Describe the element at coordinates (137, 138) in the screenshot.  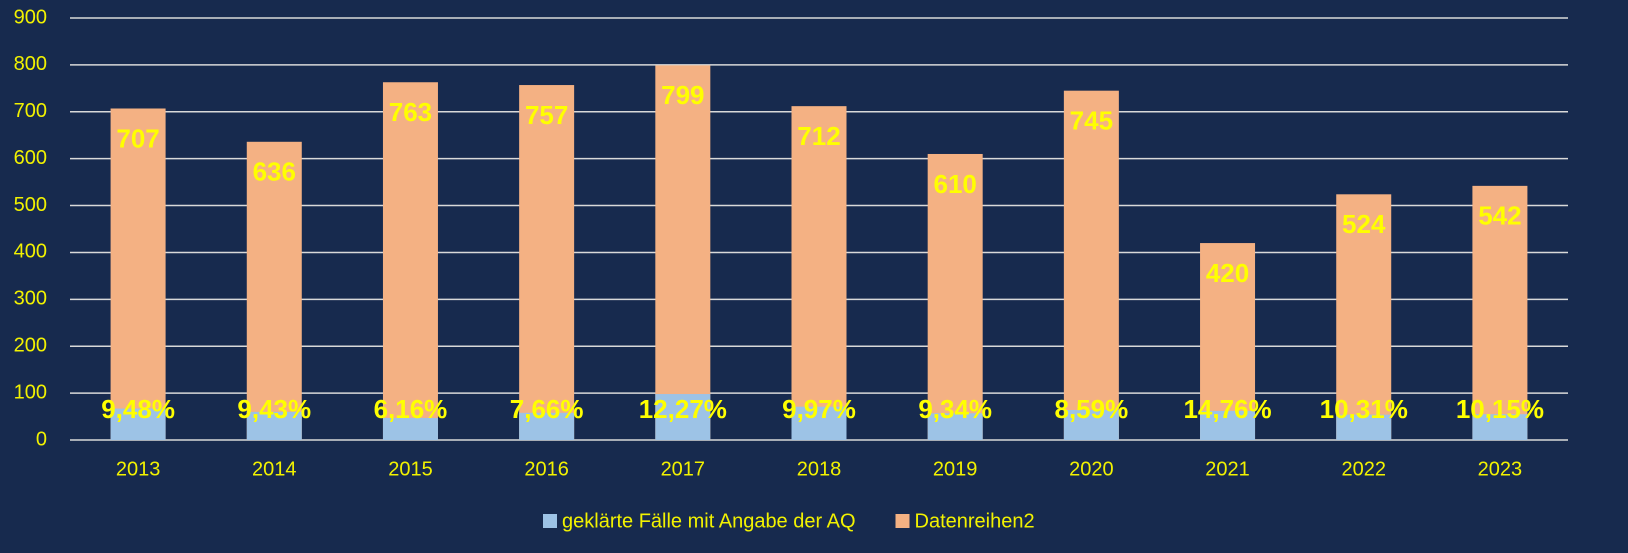
I see `data-label: 707` at that location.